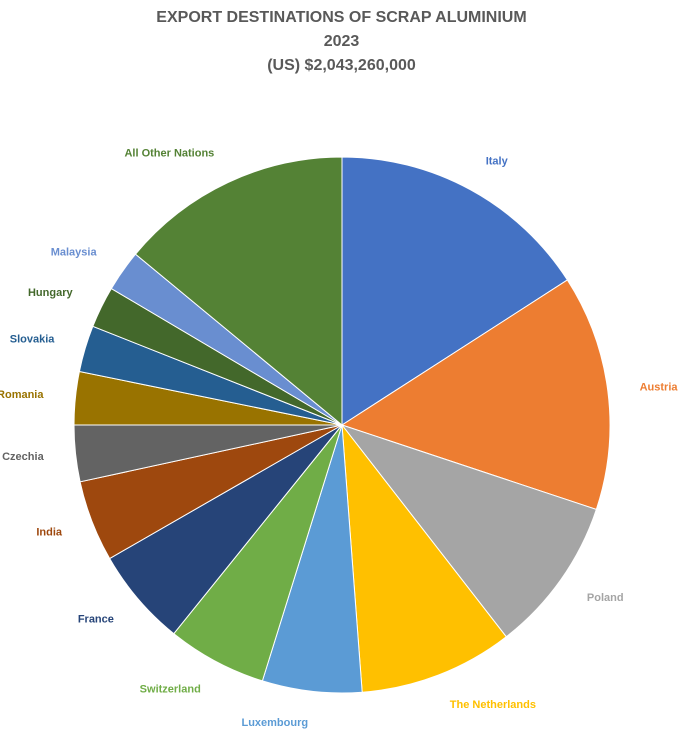 This screenshot has height=735, width=683. I want to click on pie-slice-austria, so click(475, 395).